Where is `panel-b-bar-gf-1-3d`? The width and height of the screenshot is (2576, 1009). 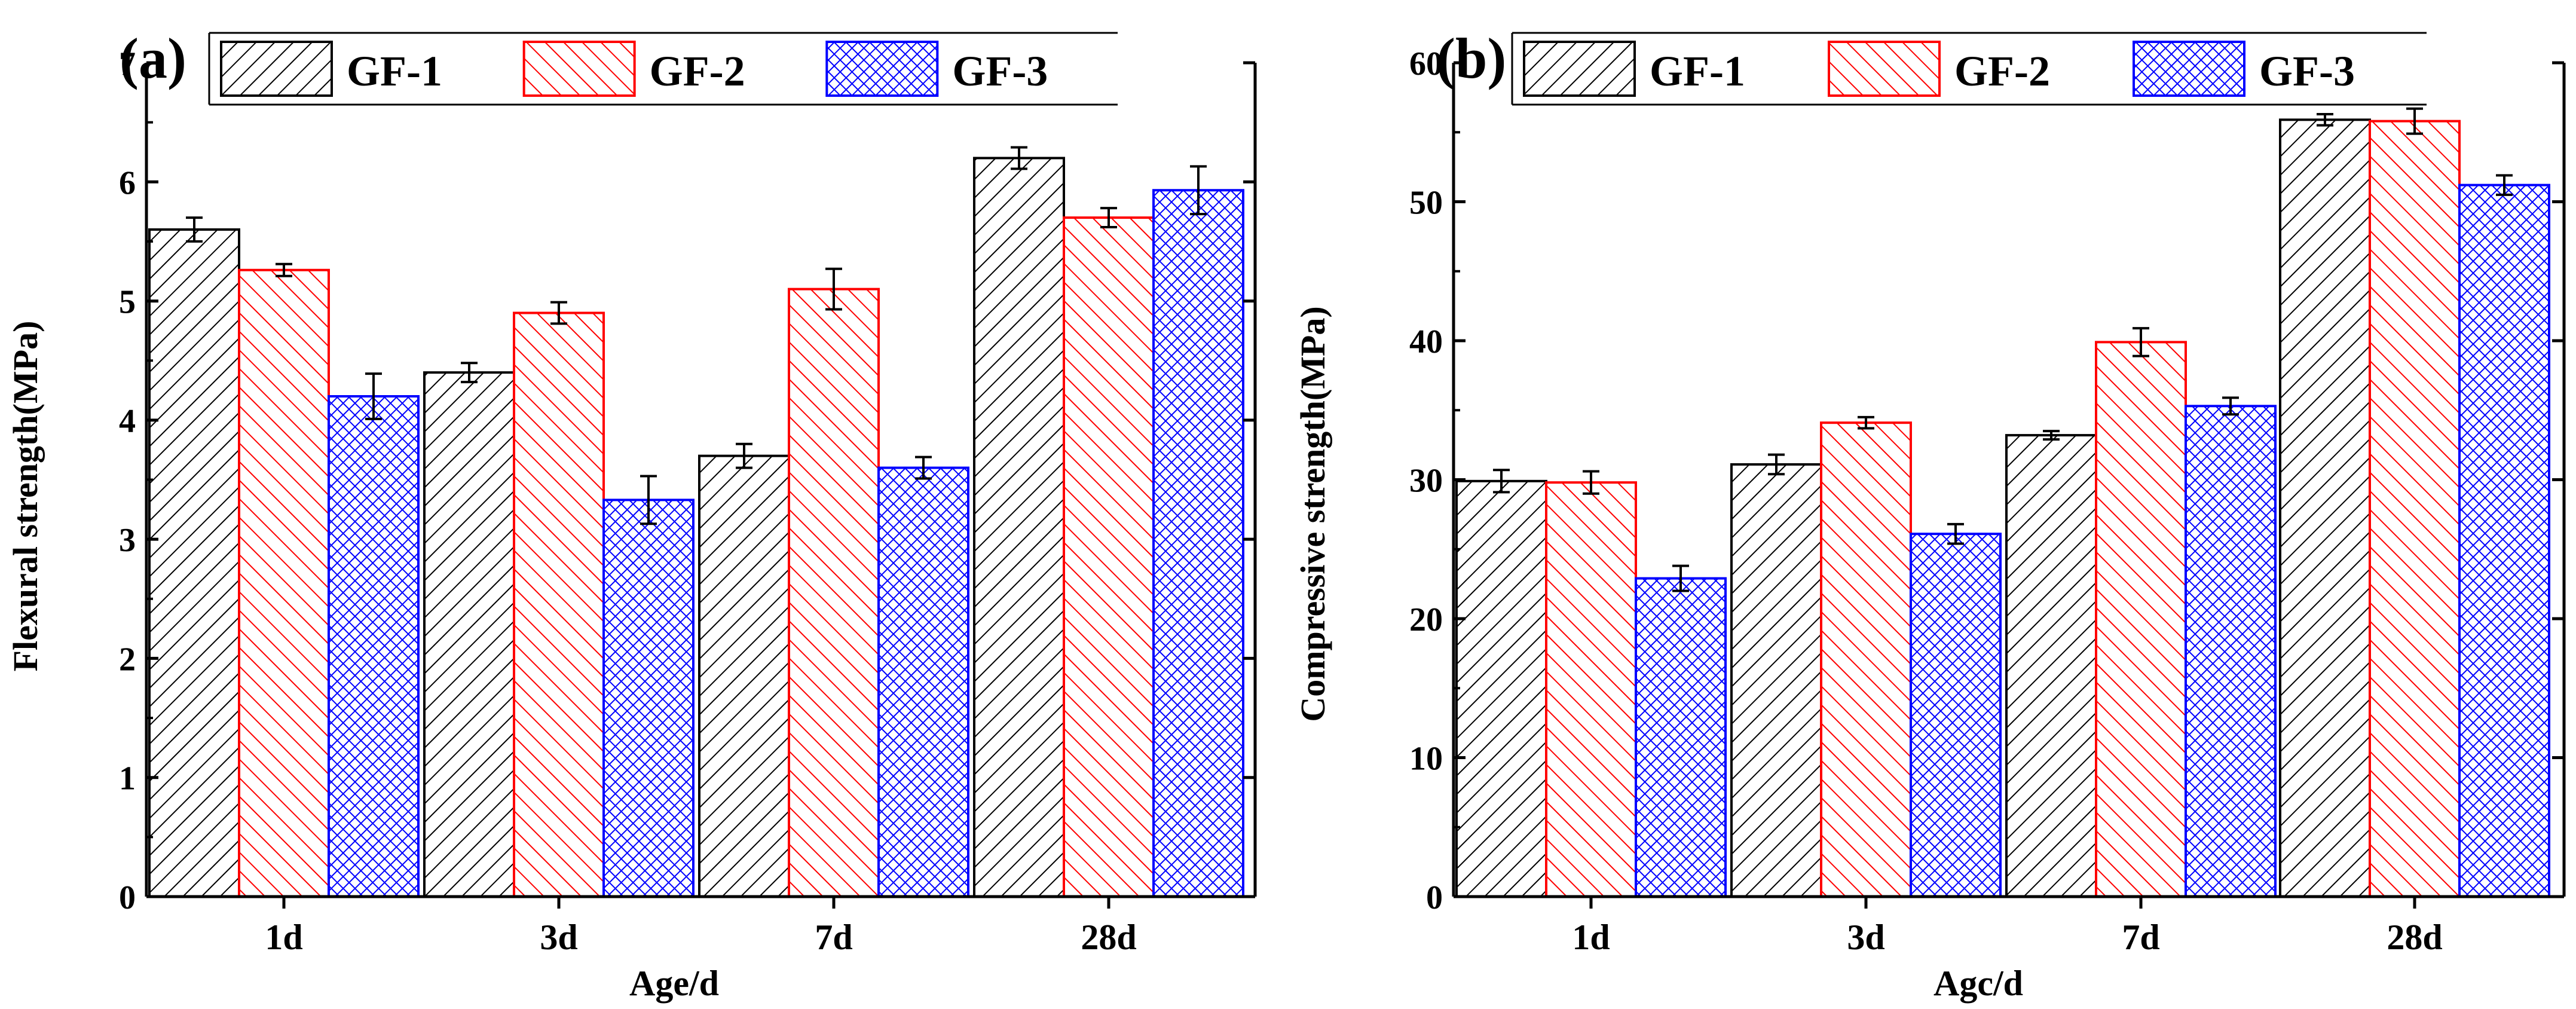 panel-b-bar-gf-1-3d is located at coordinates (1776, 680).